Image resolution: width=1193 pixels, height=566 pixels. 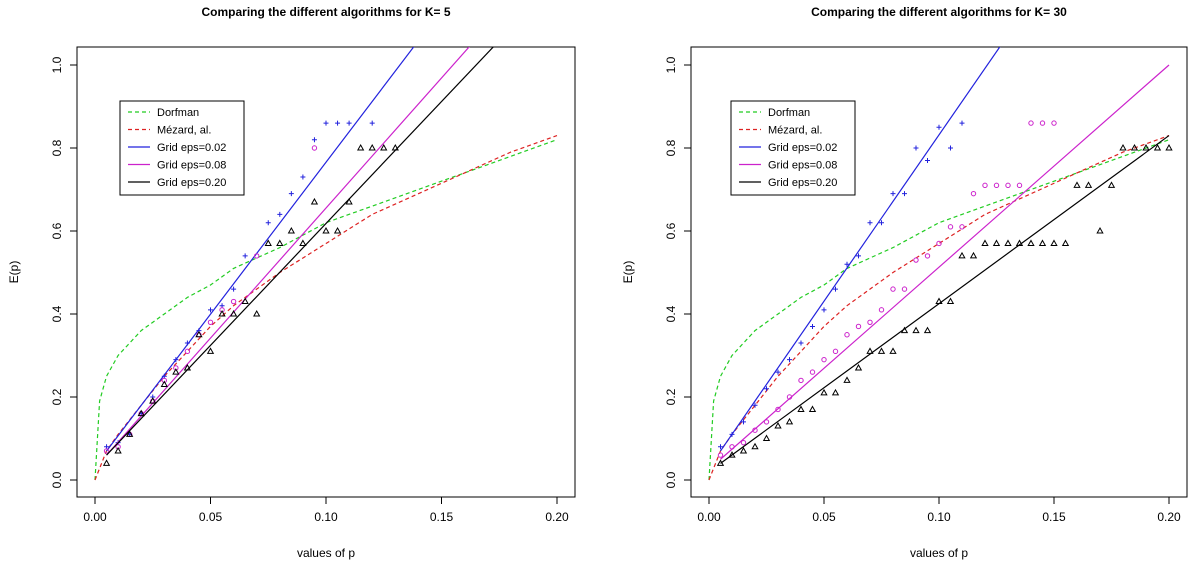 I want to click on x-tick-label: 0.00, so click(x=709, y=517).